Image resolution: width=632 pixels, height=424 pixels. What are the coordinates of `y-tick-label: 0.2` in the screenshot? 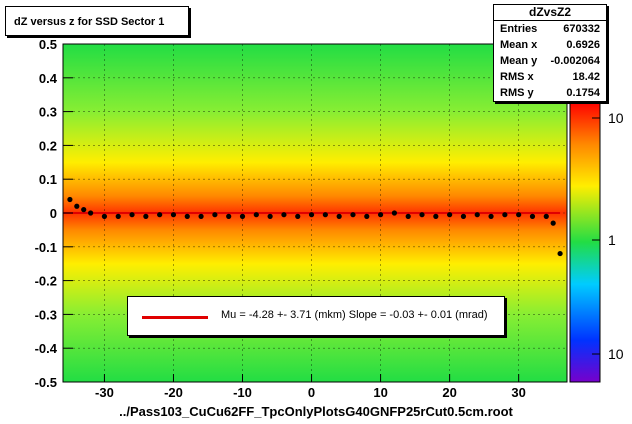 It's located at (48, 145).